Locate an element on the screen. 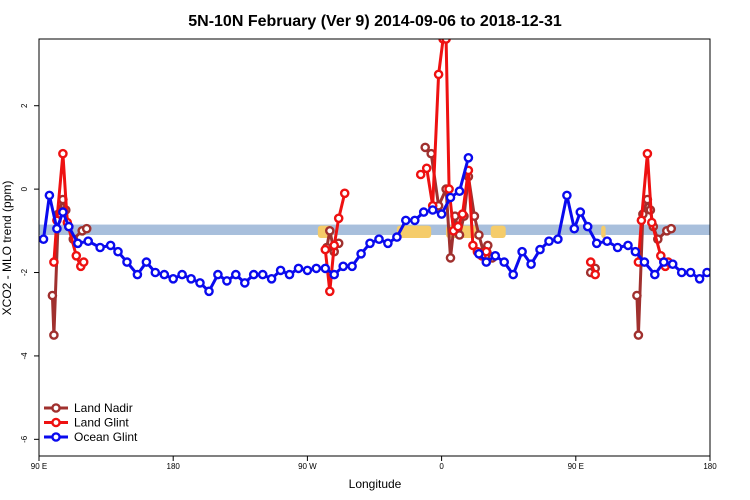 This screenshot has height=500, width=750. x-tick-label: 90 E is located at coordinates (39, 466).